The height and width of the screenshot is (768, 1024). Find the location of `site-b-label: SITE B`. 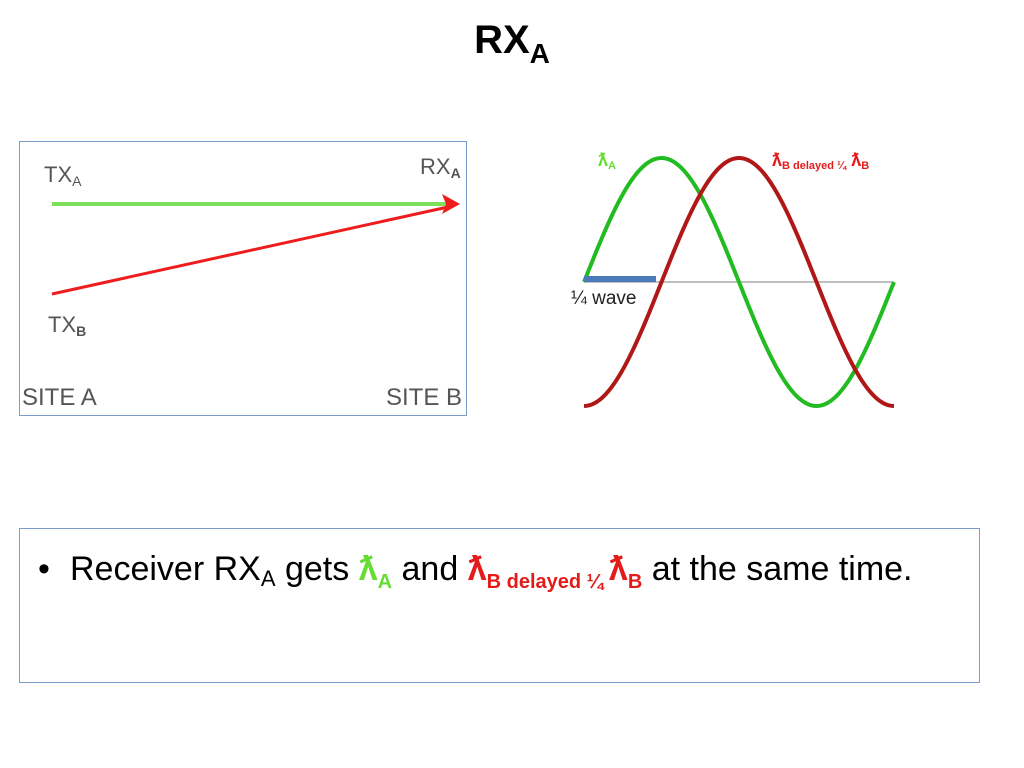

site-b-label: SITE B is located at coordinates (424, 397).